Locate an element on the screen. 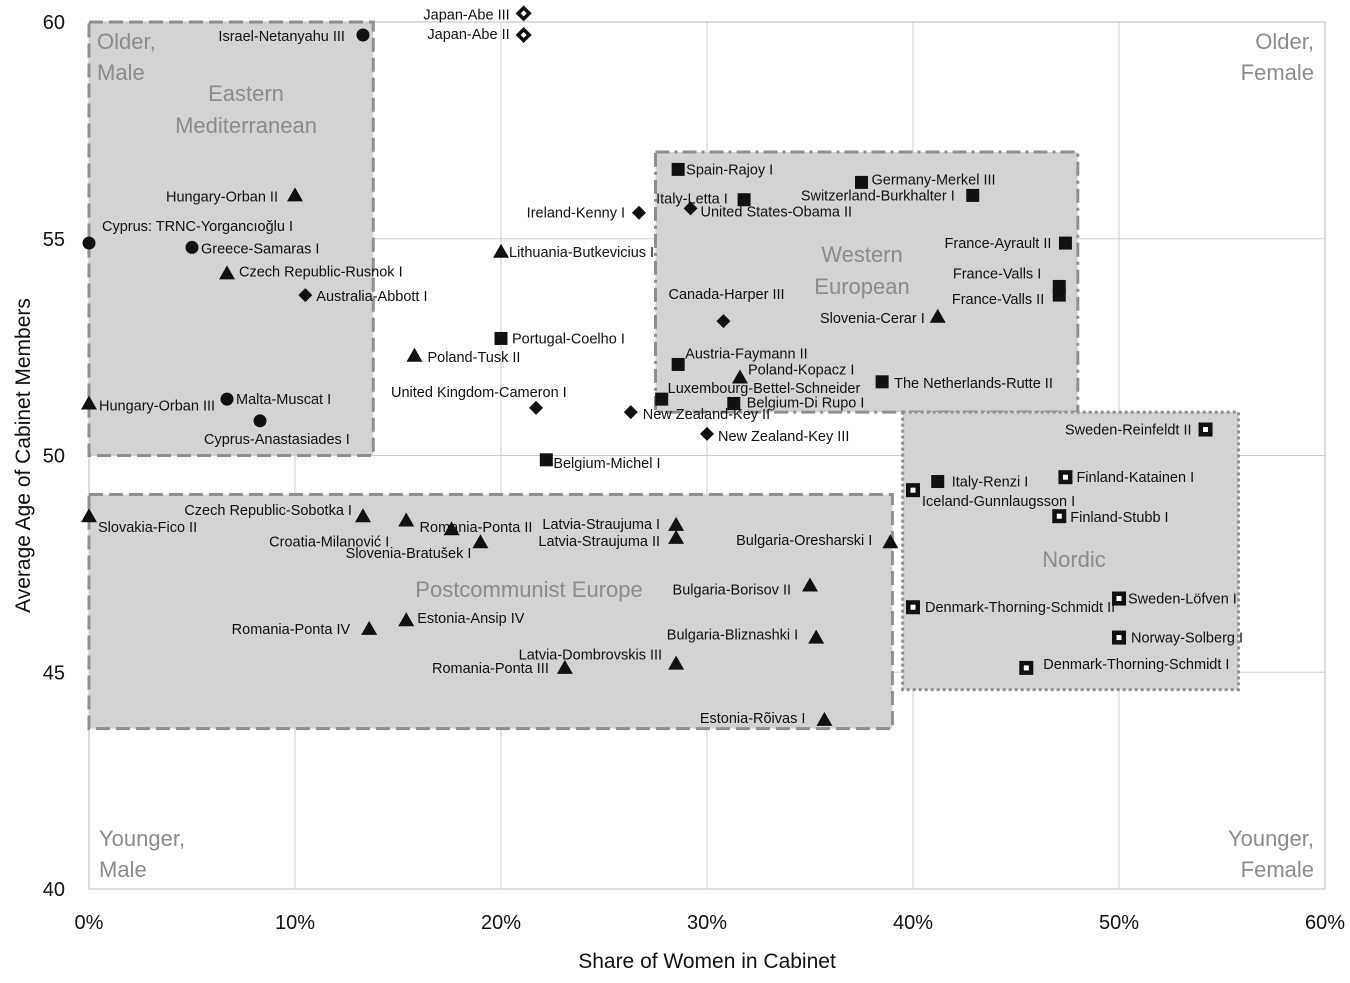  point-label: Spain-Rajoy I is located at coordinates (729, 170).